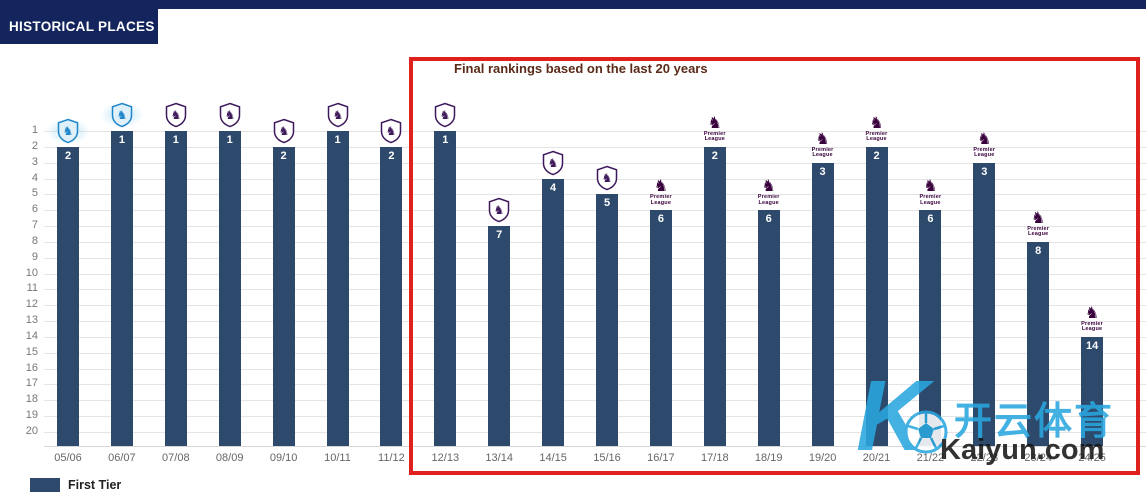 This screenshot has width=1146, height=500. I want to click on y-axis-label-6: 6, so click(34, 209).